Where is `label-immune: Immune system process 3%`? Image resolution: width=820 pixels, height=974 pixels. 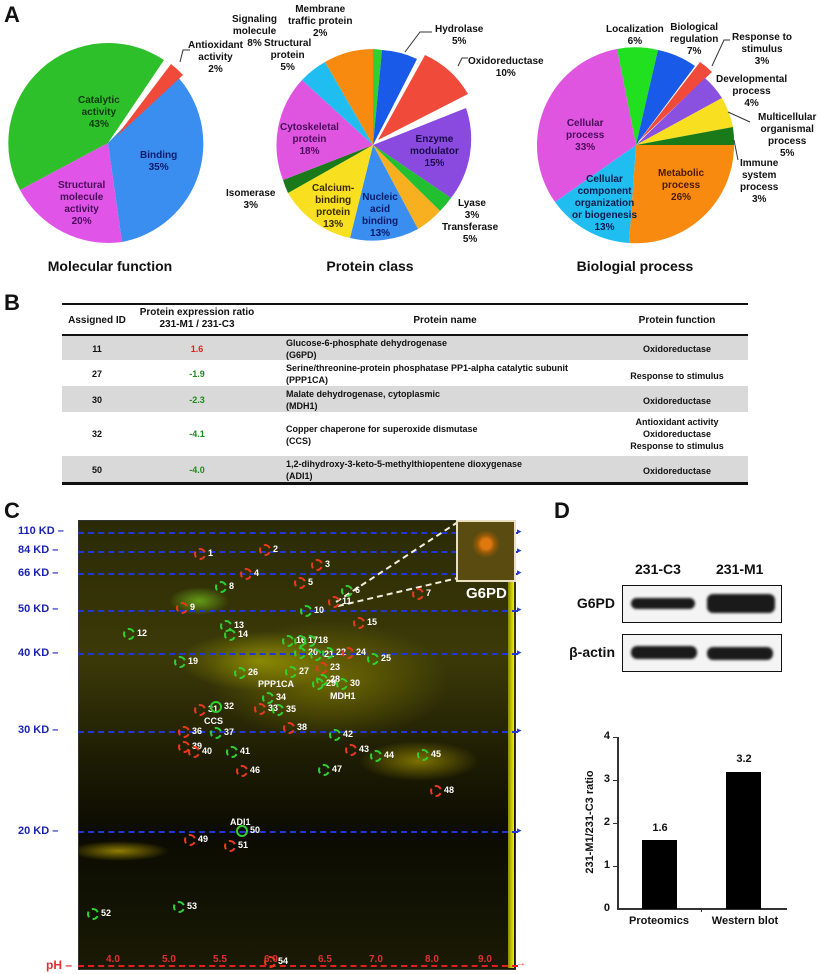
label-immune: Immune system process 3% is located at coordinates (759, 181).